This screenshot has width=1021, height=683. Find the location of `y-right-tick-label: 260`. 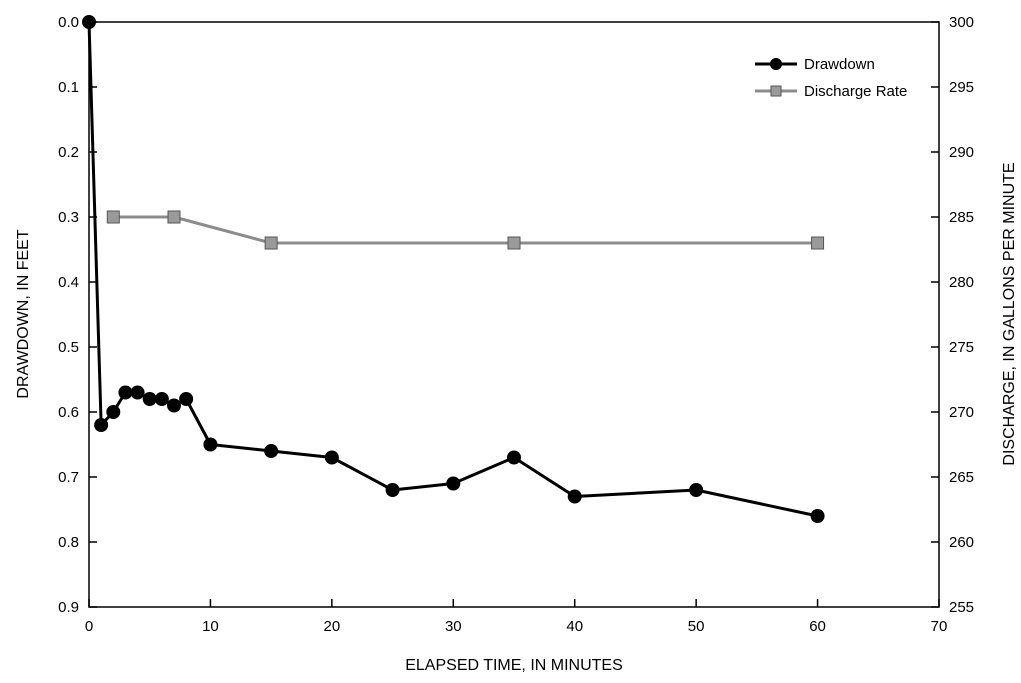

y-right-tick-label: 260 is located at coordinates (961, 542).